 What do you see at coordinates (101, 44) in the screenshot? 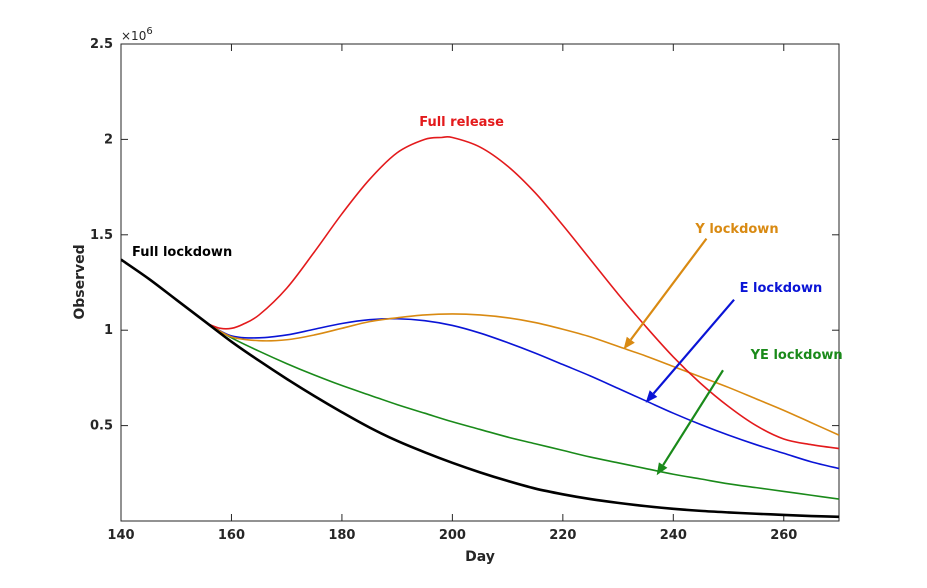
I see `y-tick-label: 2.5` at bounding box center [101, 44].